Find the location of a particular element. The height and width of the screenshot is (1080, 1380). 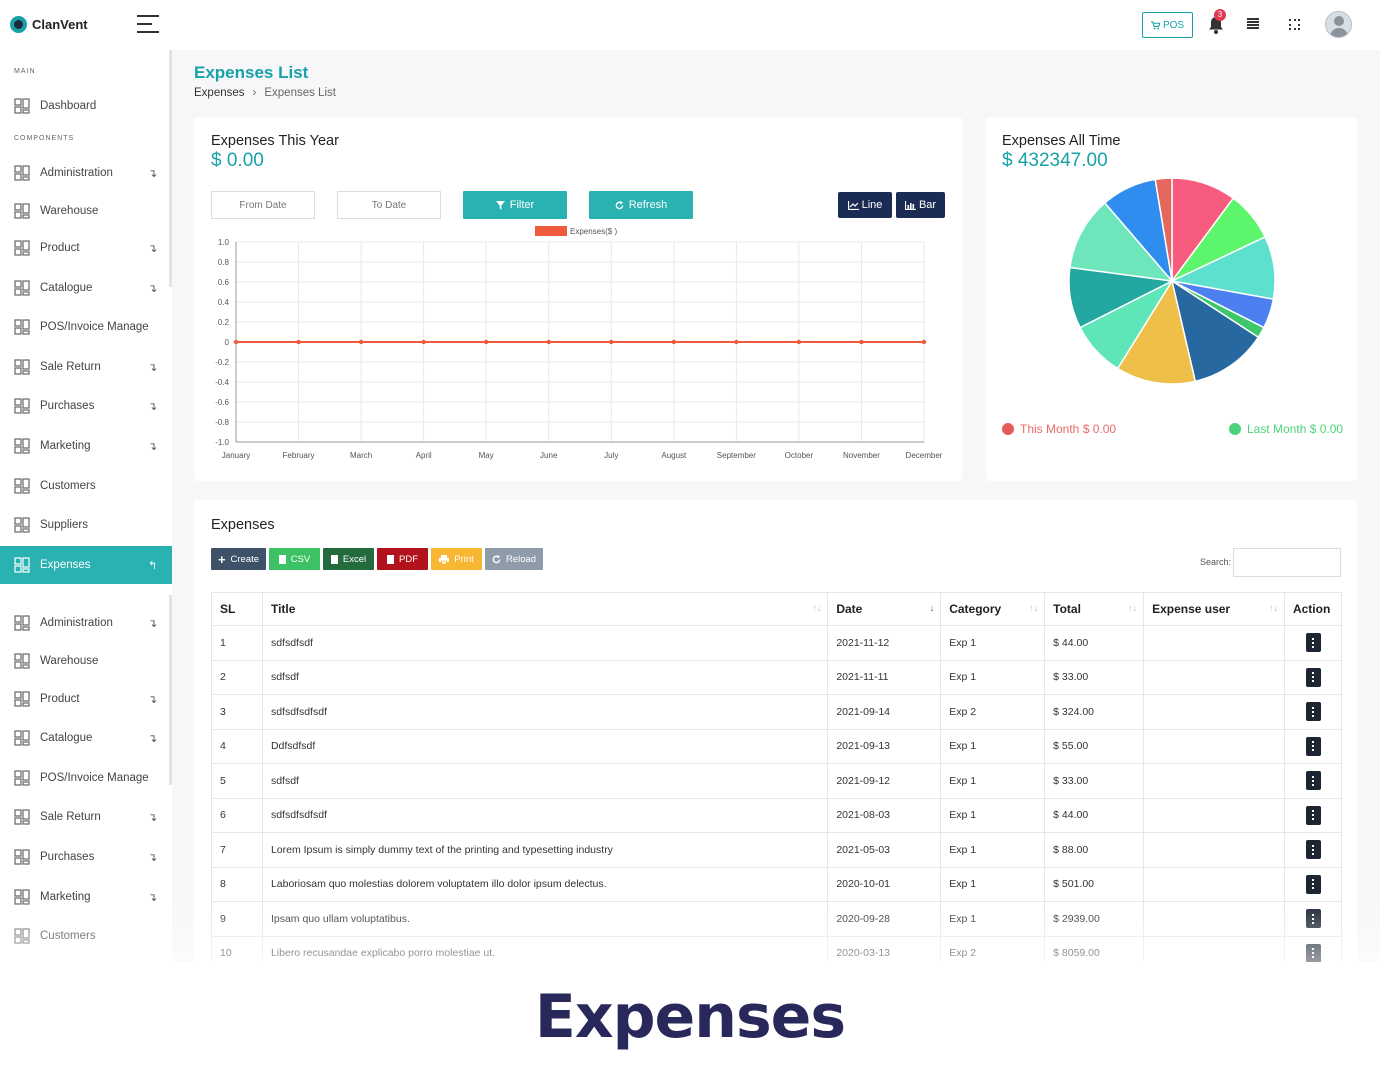

csv-button: CSV is located at coordinates (294, 559).